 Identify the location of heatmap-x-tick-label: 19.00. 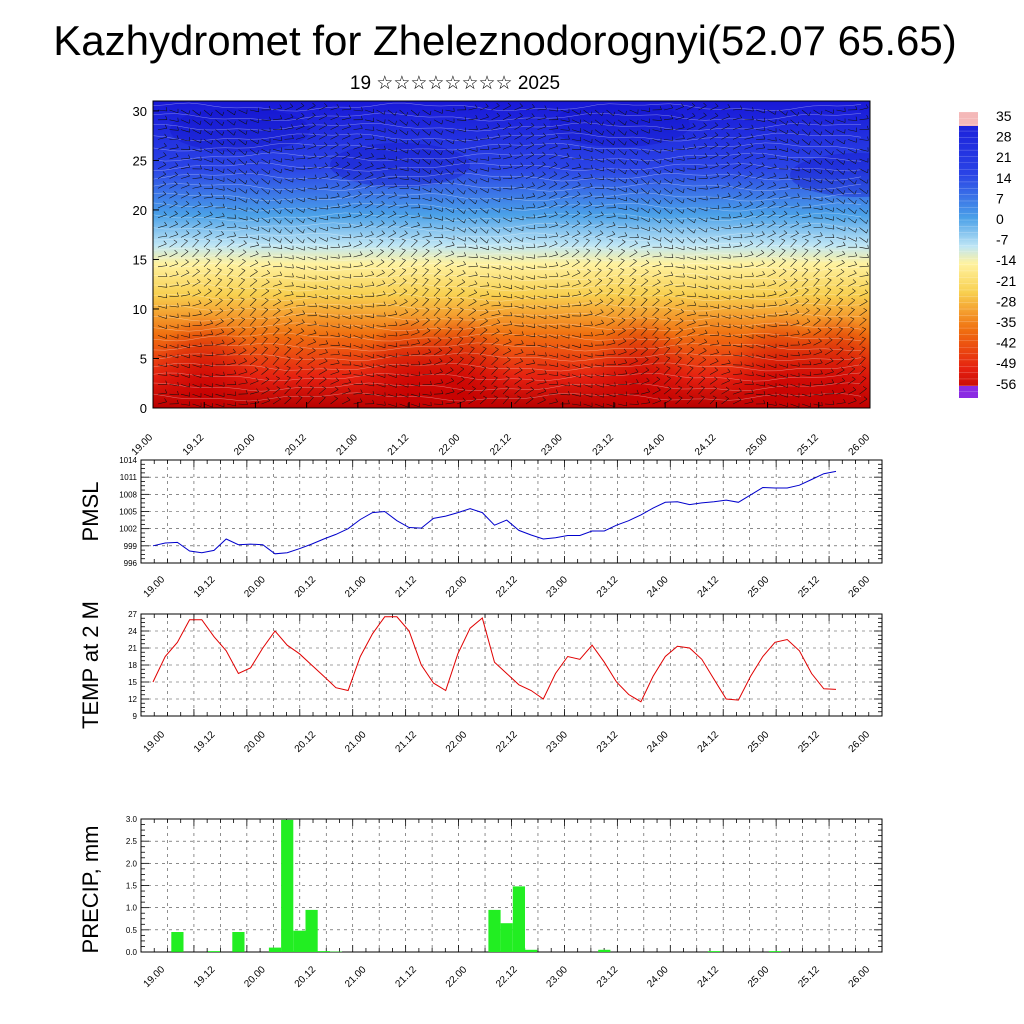
(143, 445).